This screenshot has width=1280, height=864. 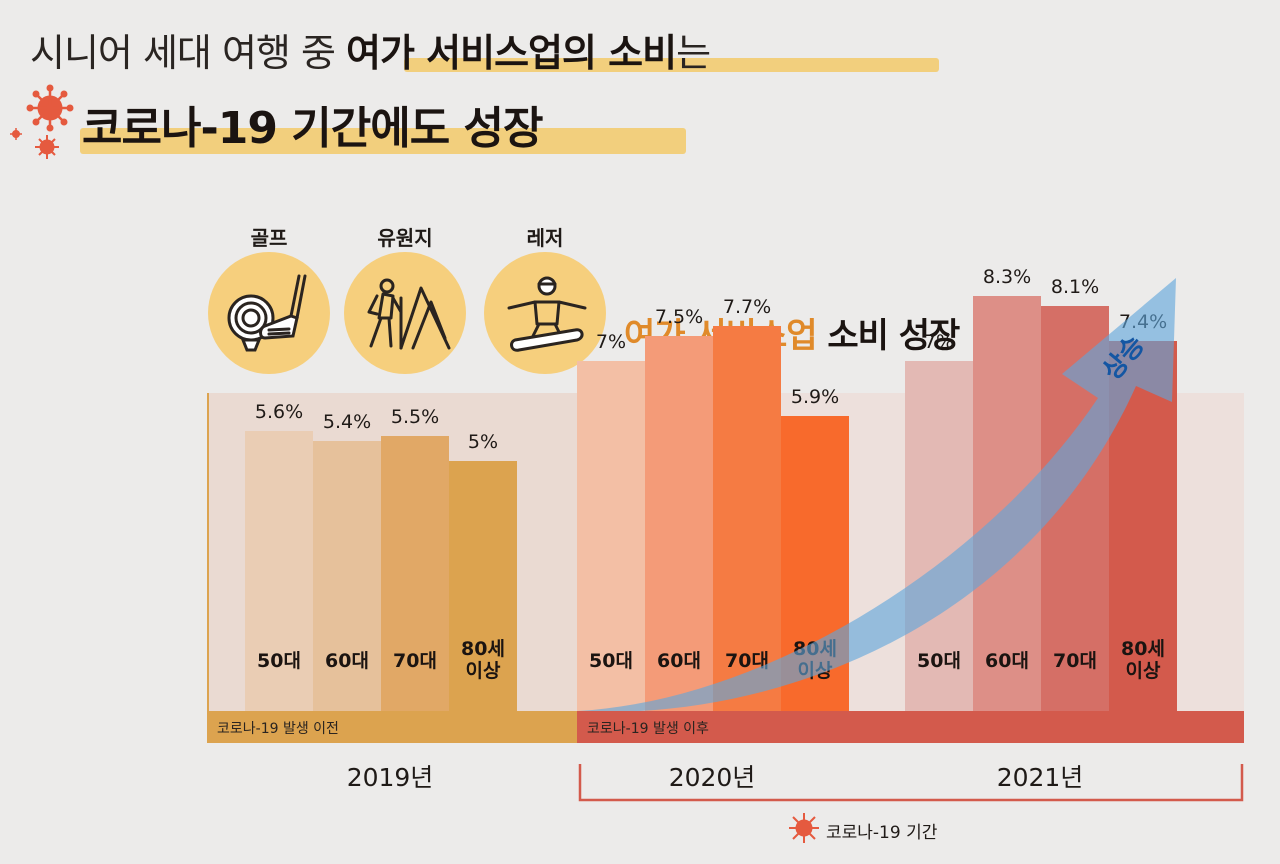 What do you see at coordinates (347, 422) in the screenshot?
I see `value-label: 5.4%` at bounding box center [347, 422].